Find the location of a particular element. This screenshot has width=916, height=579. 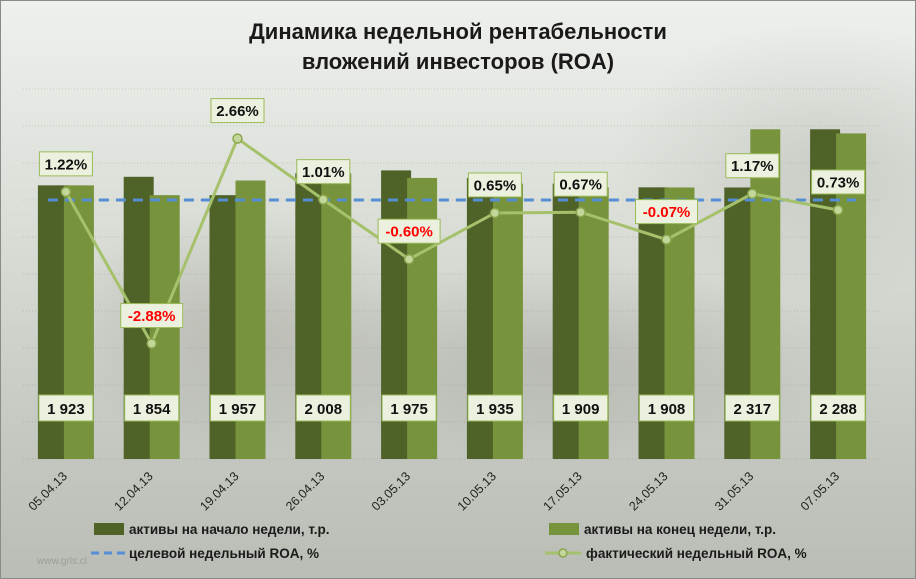

roa-value-label: 2.66% is located at coordinates (237, 111).